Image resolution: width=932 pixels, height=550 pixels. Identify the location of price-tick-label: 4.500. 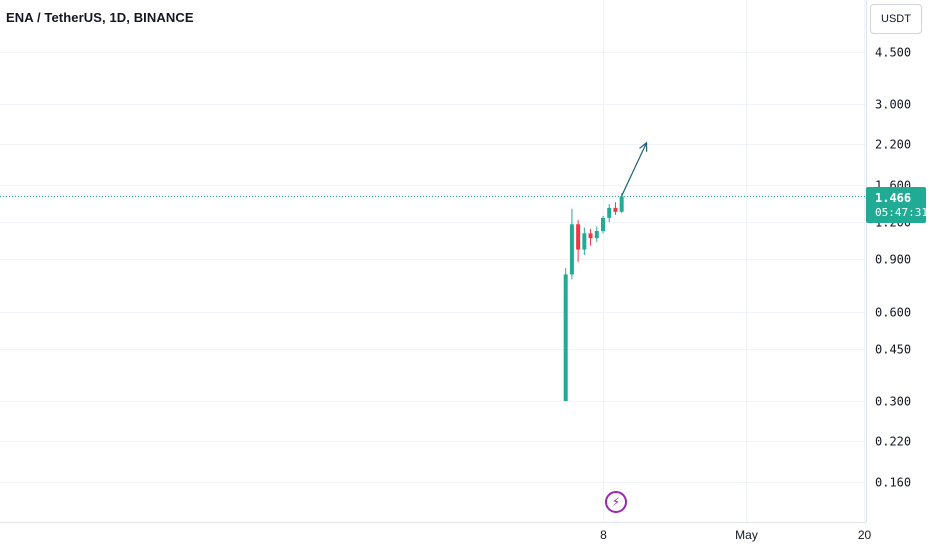
(893, 53).